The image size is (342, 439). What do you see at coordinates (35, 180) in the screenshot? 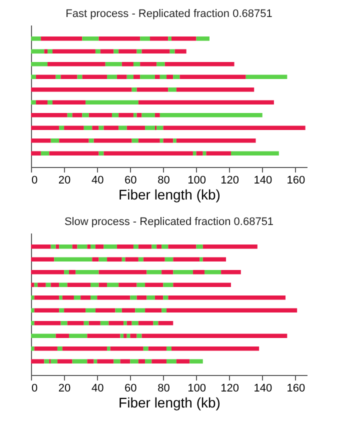
I see `x-tick-label: 0` at bounding box center [35, 180].